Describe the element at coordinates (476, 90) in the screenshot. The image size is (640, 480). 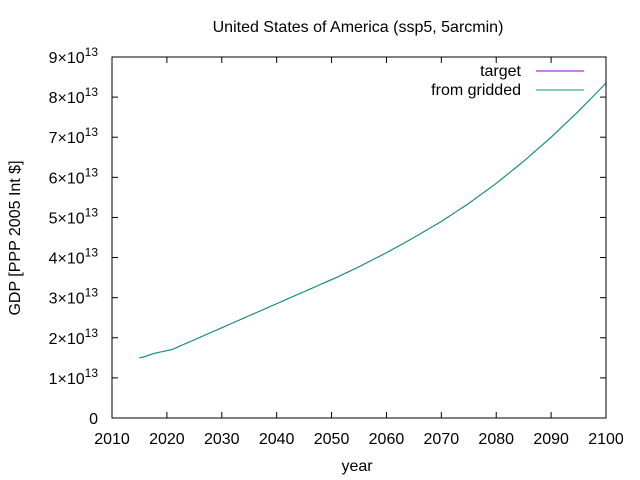
I see `legend-label: from gridded` at that location.